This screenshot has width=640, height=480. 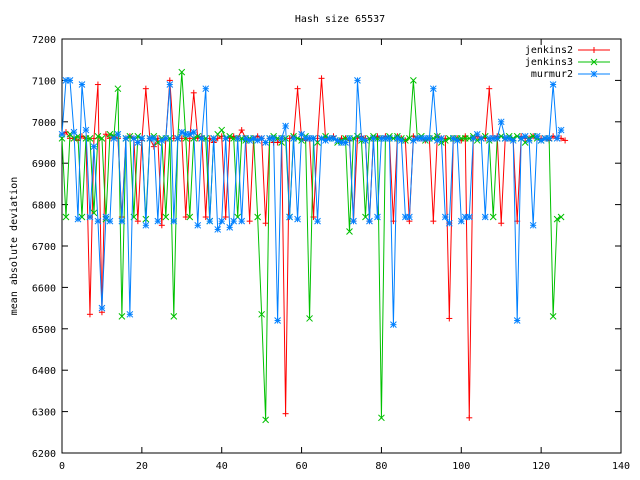 What do you see at coordinates (44, 123) in the screenshot?
I see `y-tick-label: 7000` at bounding box center [44, 123].